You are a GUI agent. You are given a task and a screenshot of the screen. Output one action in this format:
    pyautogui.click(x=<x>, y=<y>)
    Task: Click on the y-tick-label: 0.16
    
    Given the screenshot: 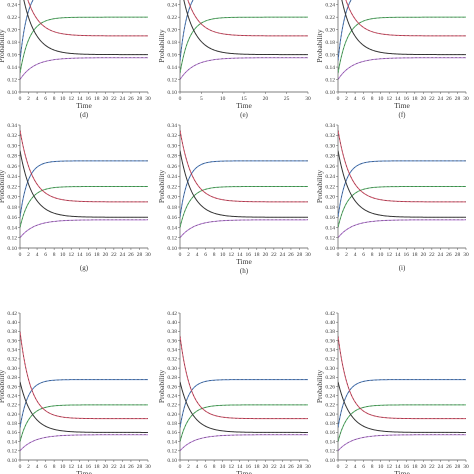 What is the action you would take?
    pyautogui.click(x=330, y=218)
    